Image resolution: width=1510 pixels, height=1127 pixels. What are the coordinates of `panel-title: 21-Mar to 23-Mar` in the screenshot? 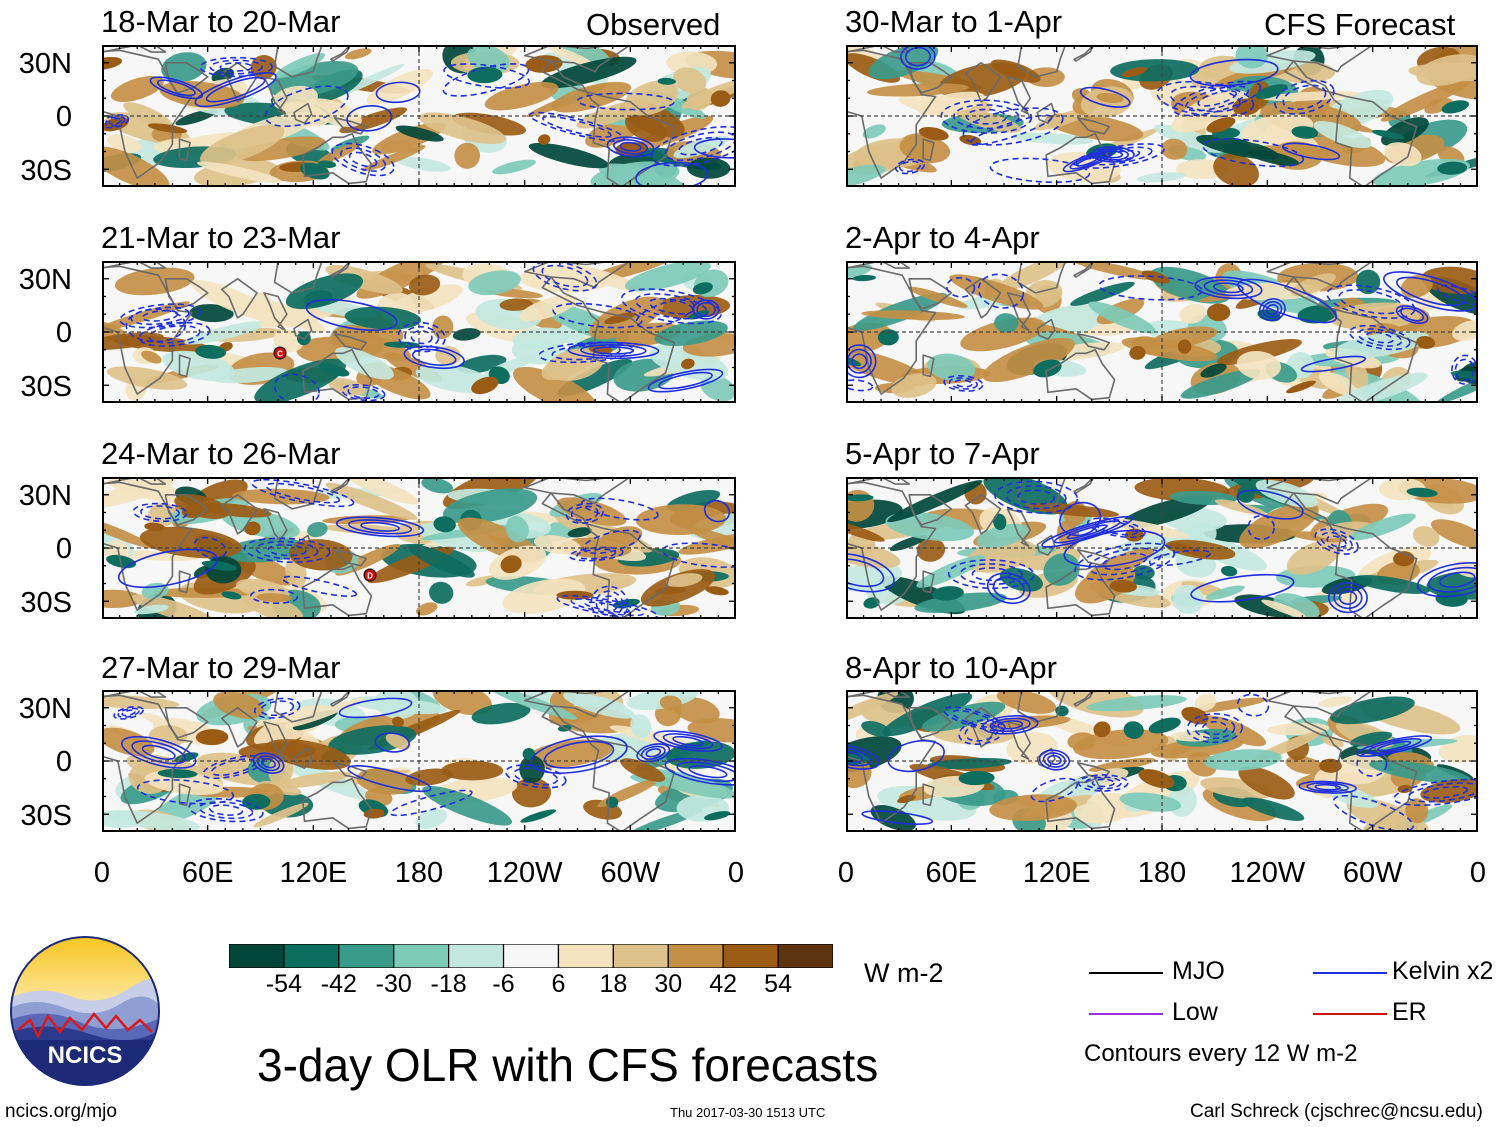 It's located at (221, 237).